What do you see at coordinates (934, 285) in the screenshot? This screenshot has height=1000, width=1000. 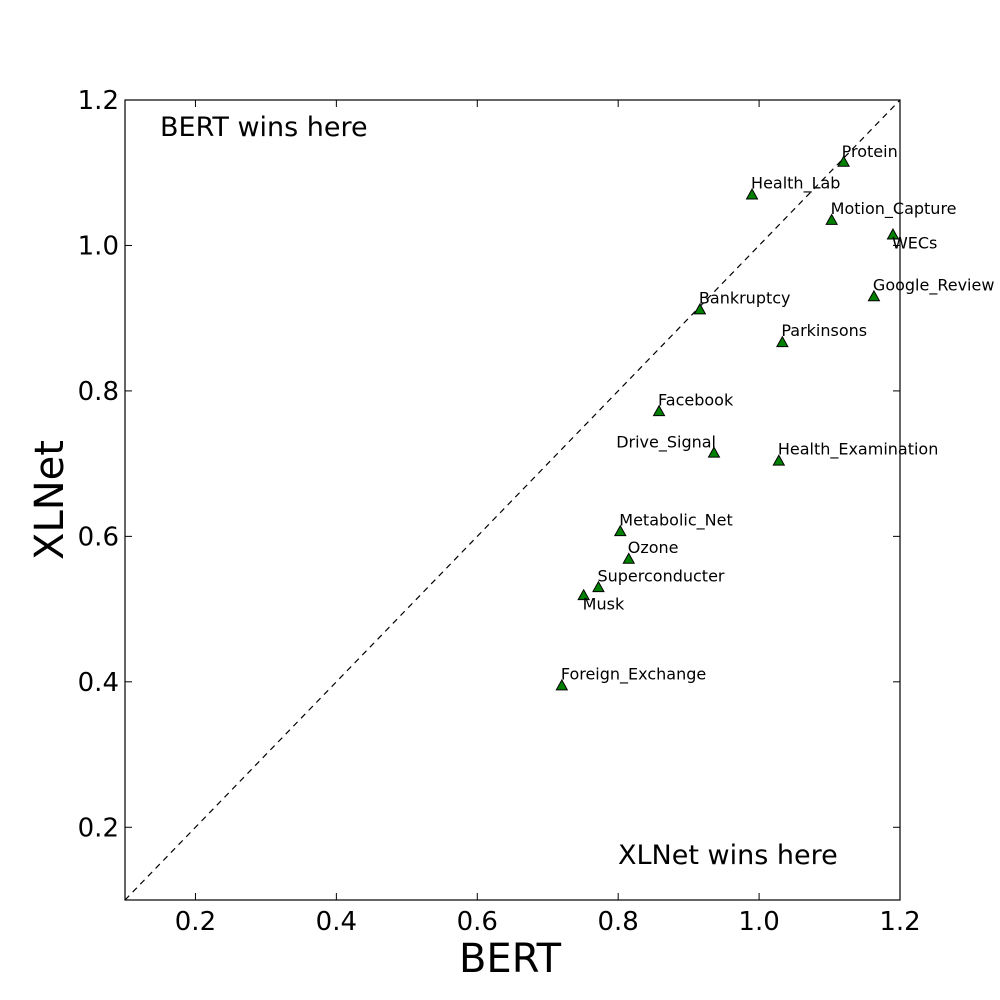 I see `data-point-label: Google_Review` at bounding box center [934, 285].